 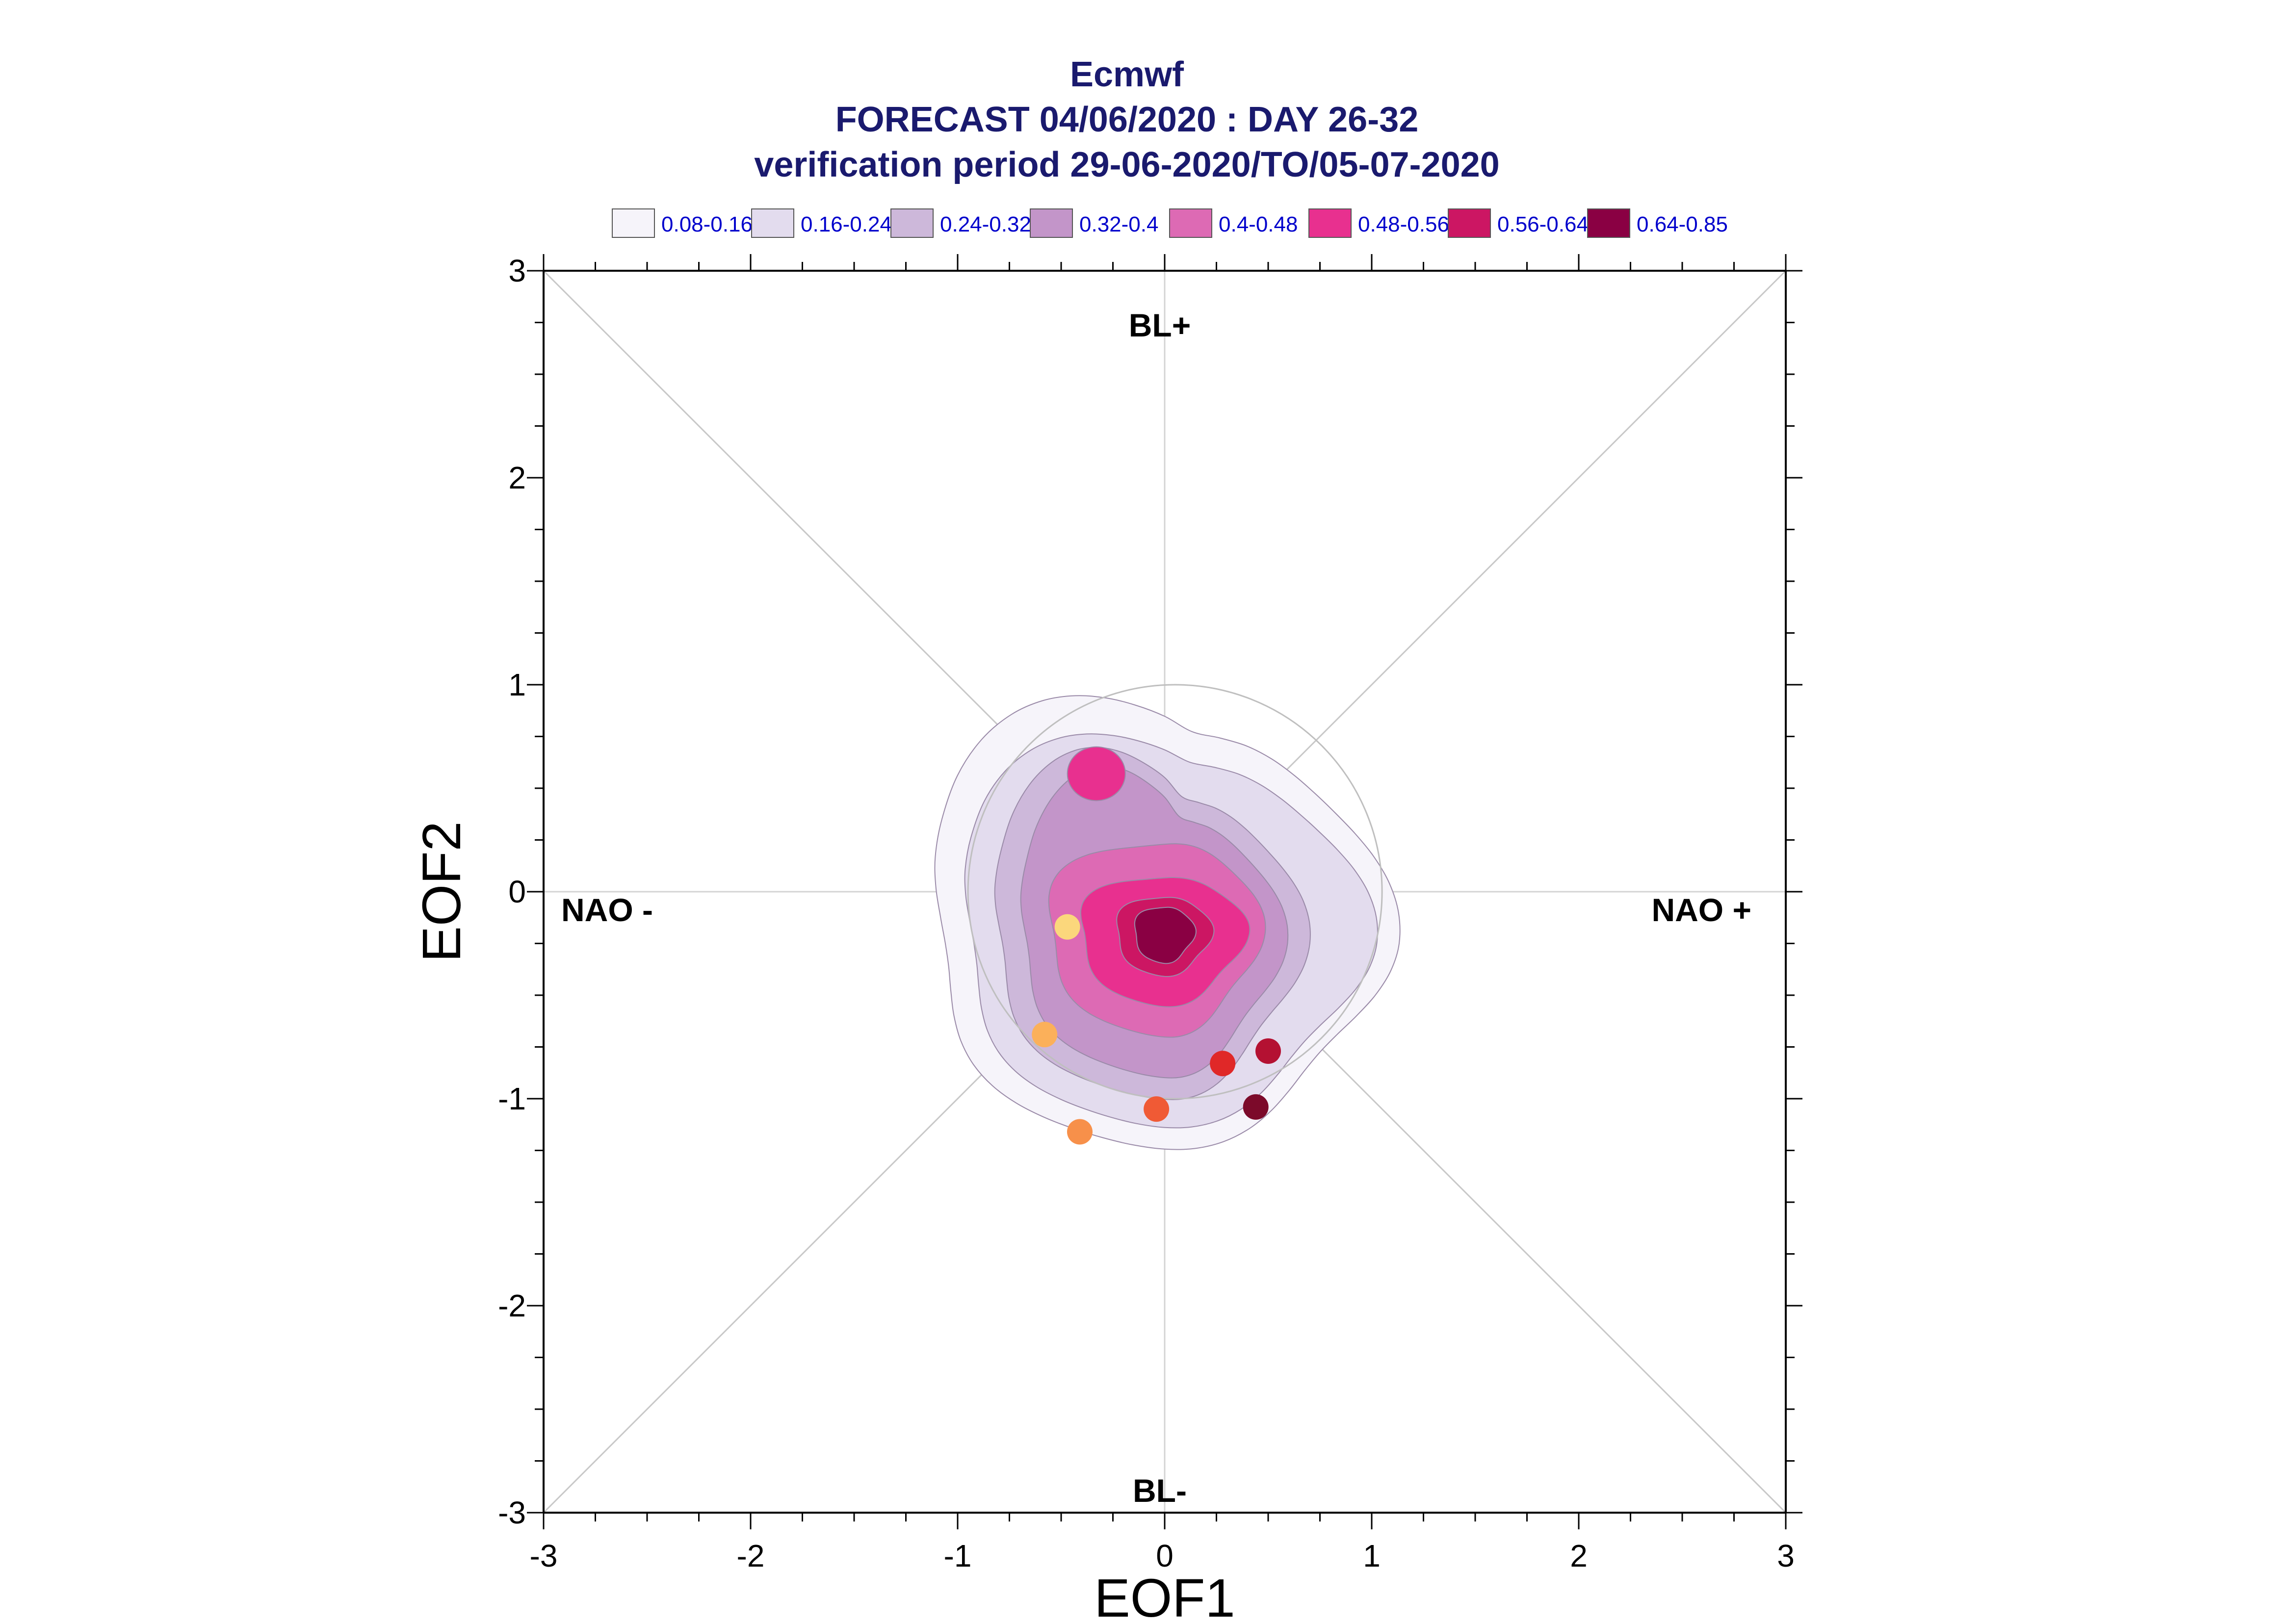 What do you see at coordinates (1164, 1596) in the screenshot?
I see `x-axis-title: EOF1` at bounding box center [1164, 1596].